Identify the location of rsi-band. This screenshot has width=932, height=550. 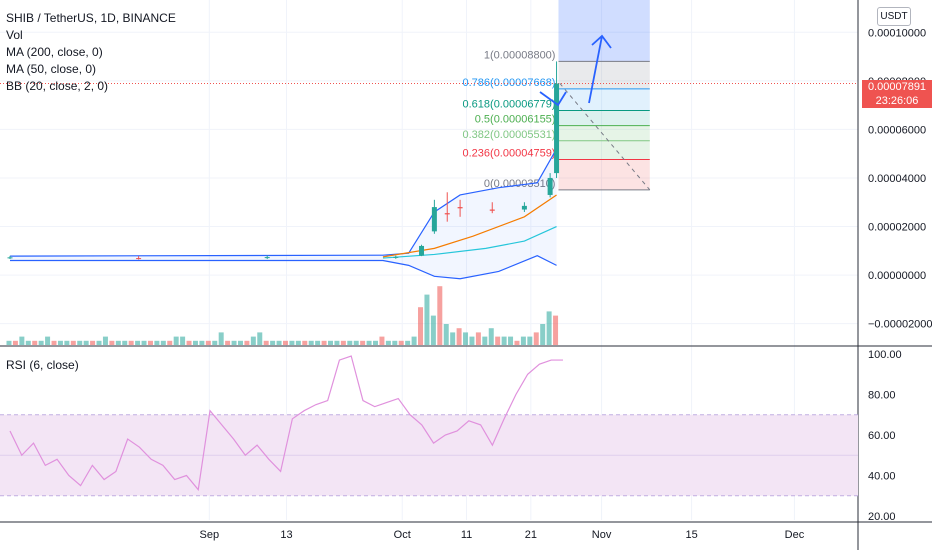
(429, 455).